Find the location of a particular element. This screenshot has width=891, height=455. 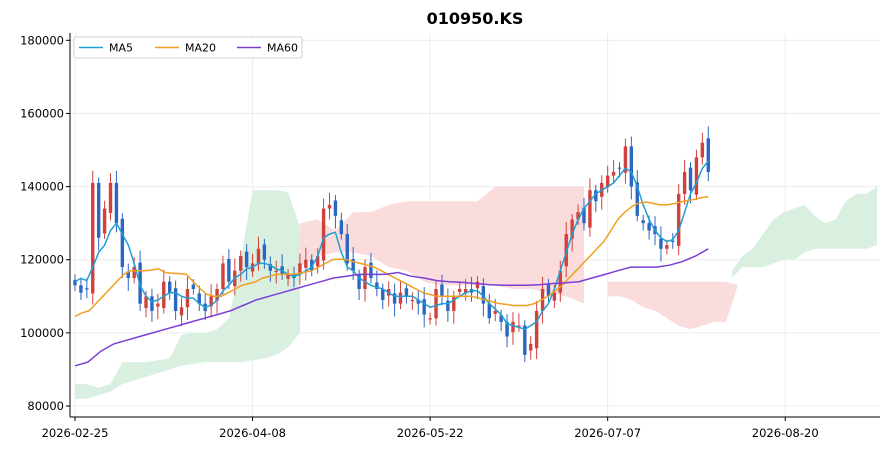

cloud-bearish-late is located at coordinates (672, 305).